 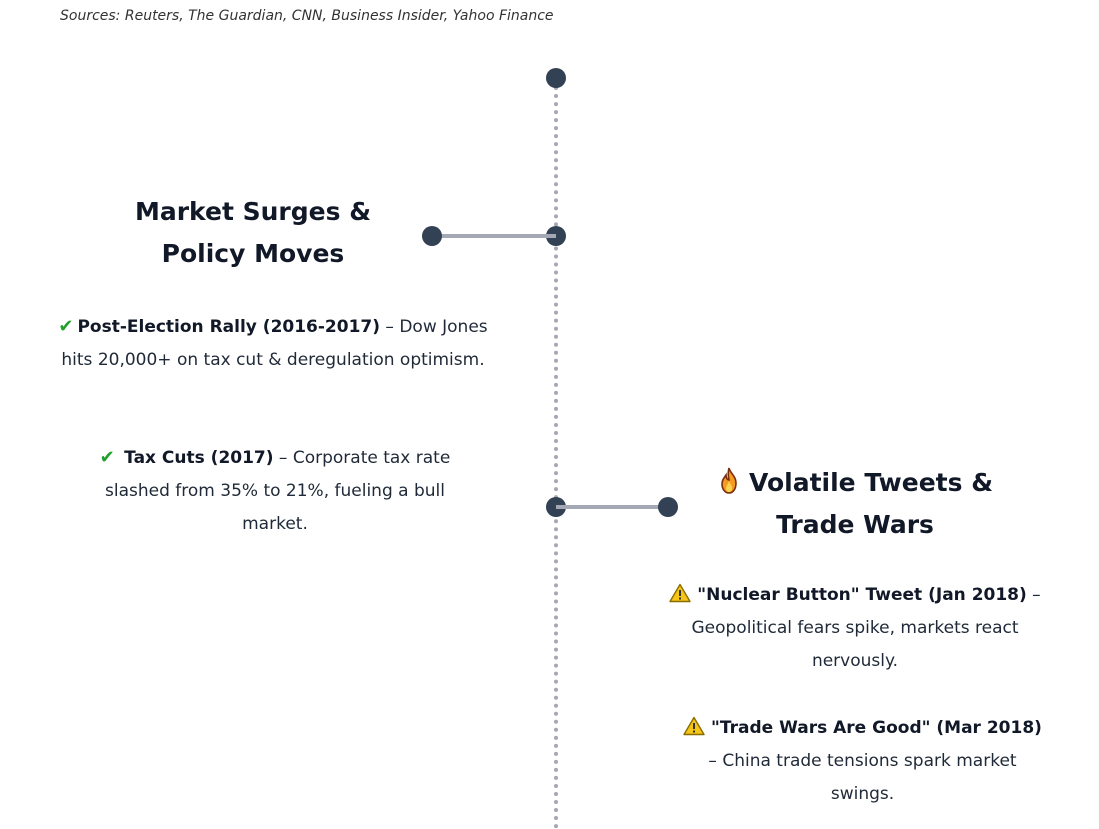 What do you see at coordinates (729, 480) in the screenshot?
I see `fire-icon` at bounding box center [729, 480].